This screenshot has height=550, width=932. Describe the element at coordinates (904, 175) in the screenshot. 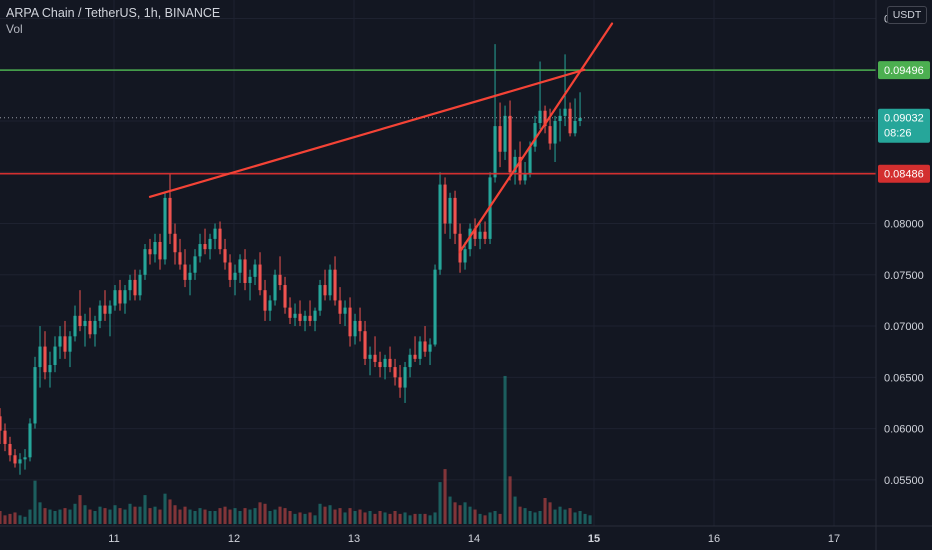

I see `support-price-label: 0.08486` at that location.